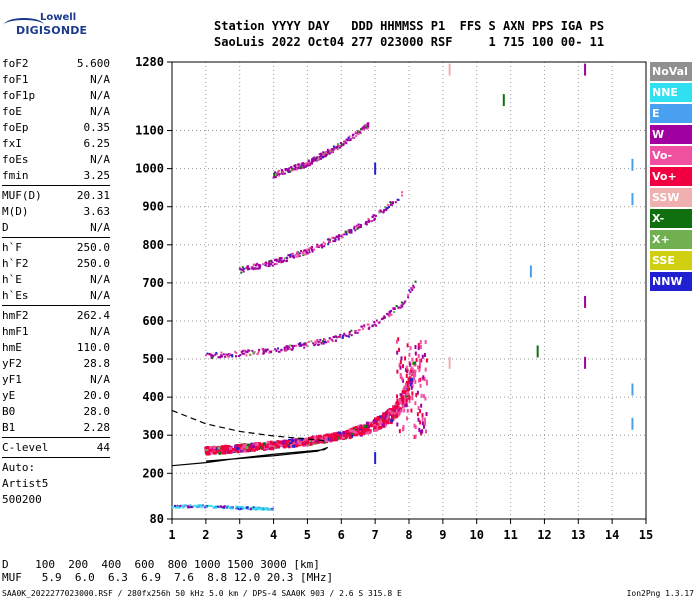  I want to click on param-row: h`E N/A, so click(56, 280).